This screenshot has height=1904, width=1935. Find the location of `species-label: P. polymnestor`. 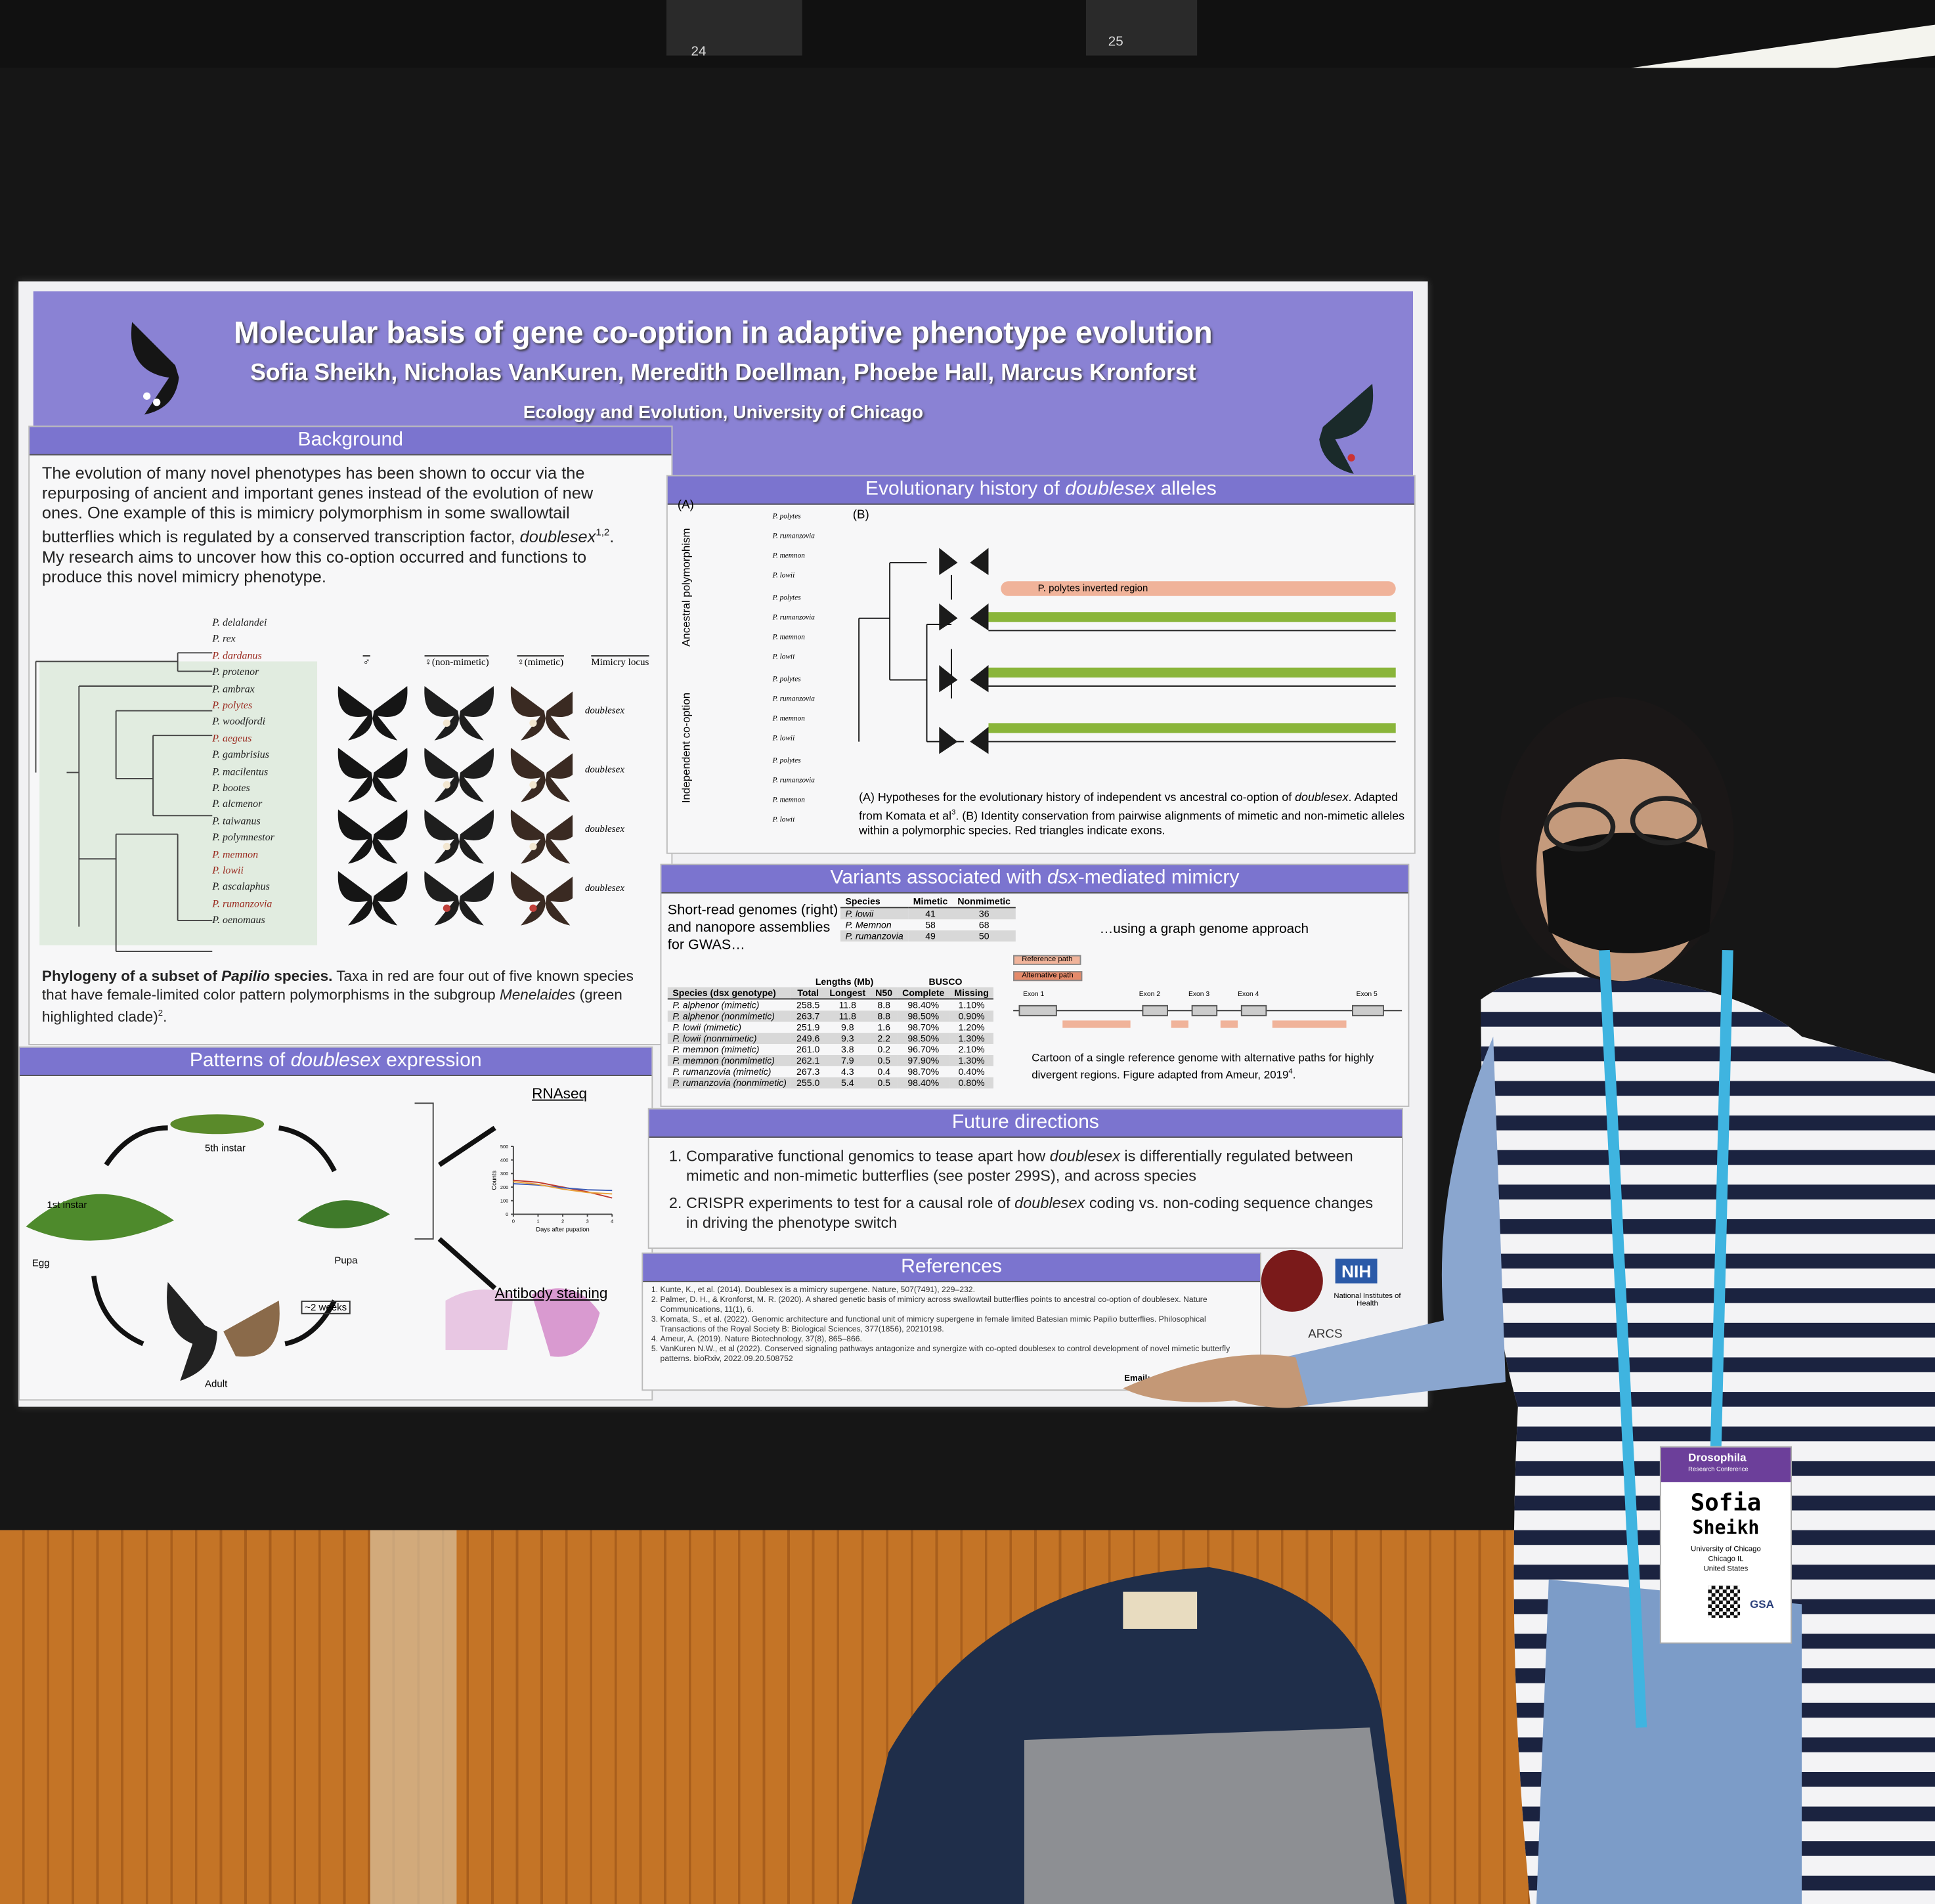

species-label: P. polymnestor is located at coordinates (243, 837).